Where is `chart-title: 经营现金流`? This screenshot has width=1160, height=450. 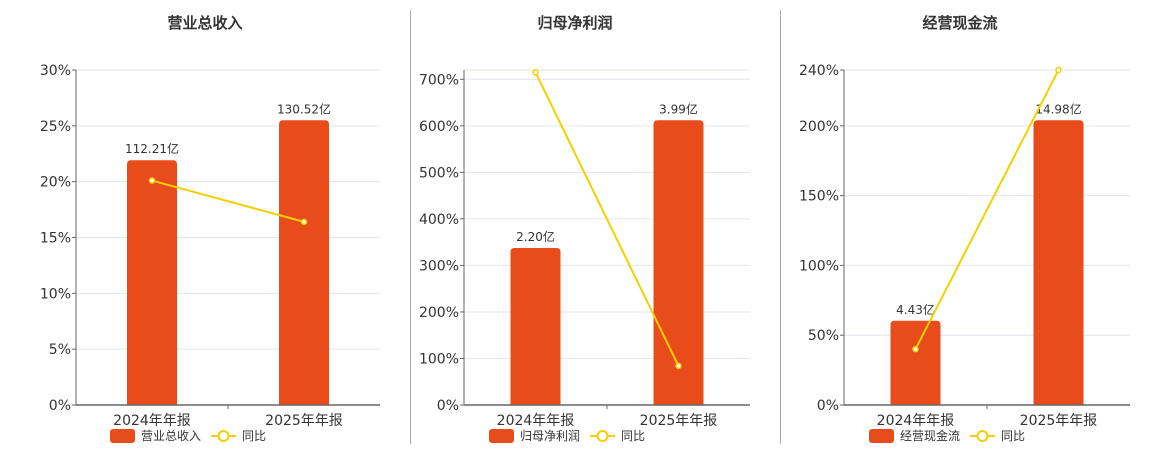 chart-title: 经营现金流 is located at coordinates (960, 23).